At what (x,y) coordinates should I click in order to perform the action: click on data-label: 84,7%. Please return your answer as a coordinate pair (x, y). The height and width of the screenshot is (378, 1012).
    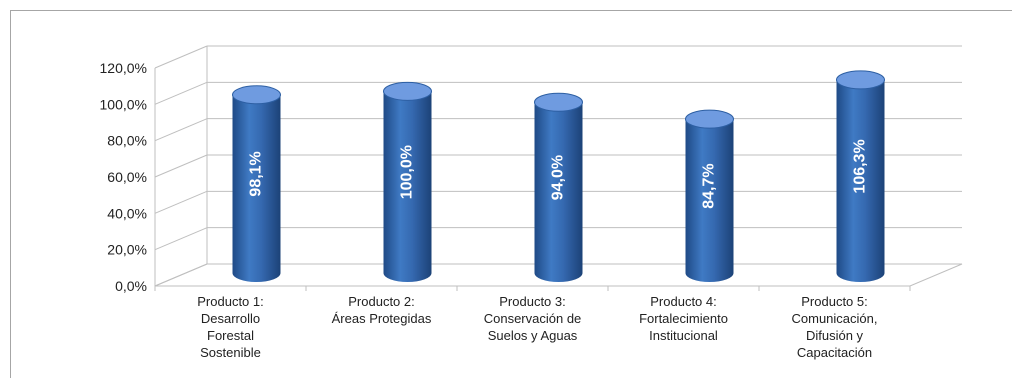
    Looking at the image, I should click on (709, 185).